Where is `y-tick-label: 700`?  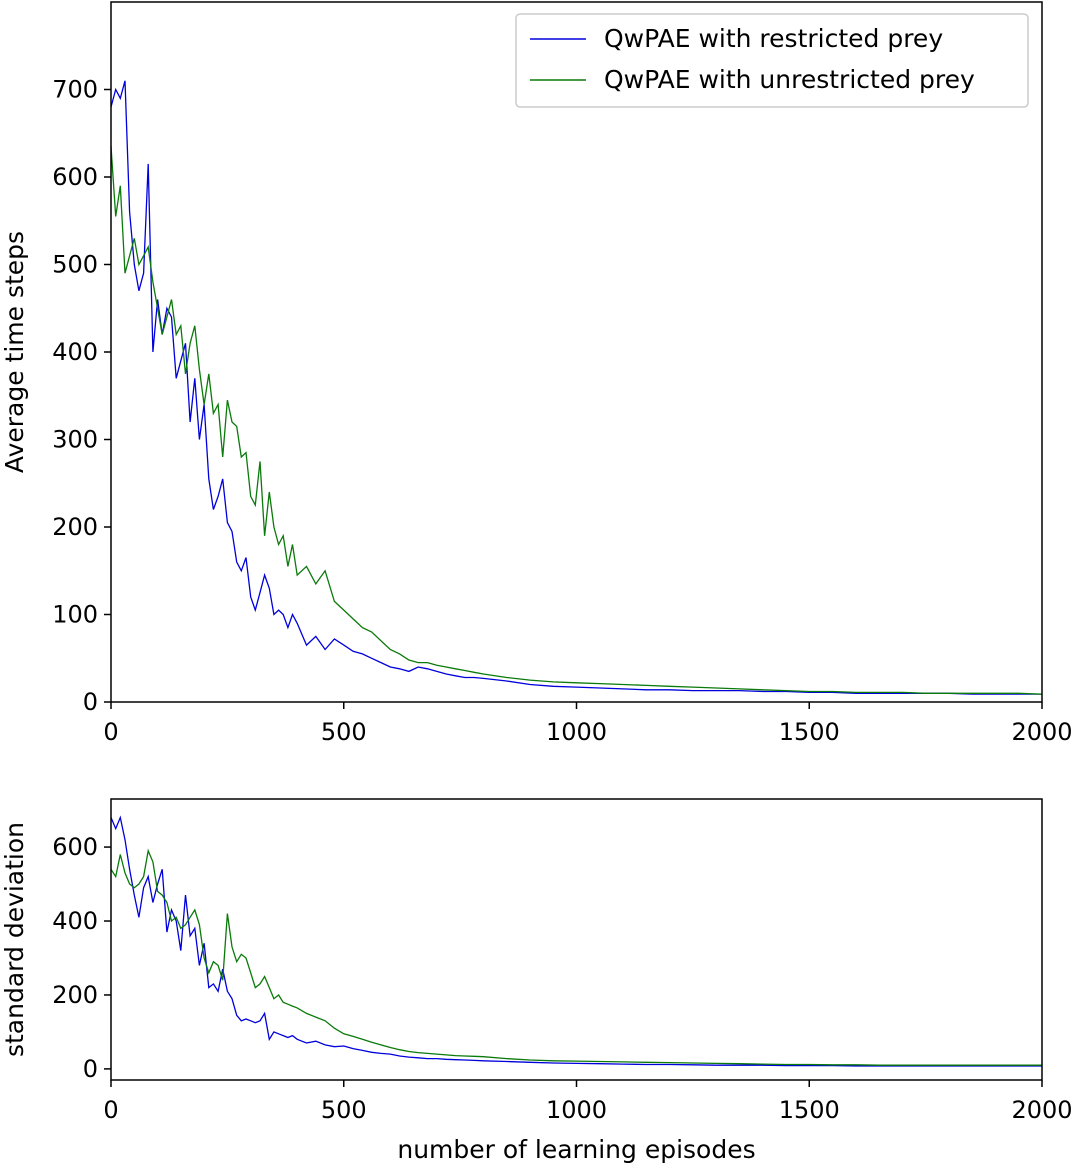 y-tick-label: 700 is located at coordinates (75, 90).